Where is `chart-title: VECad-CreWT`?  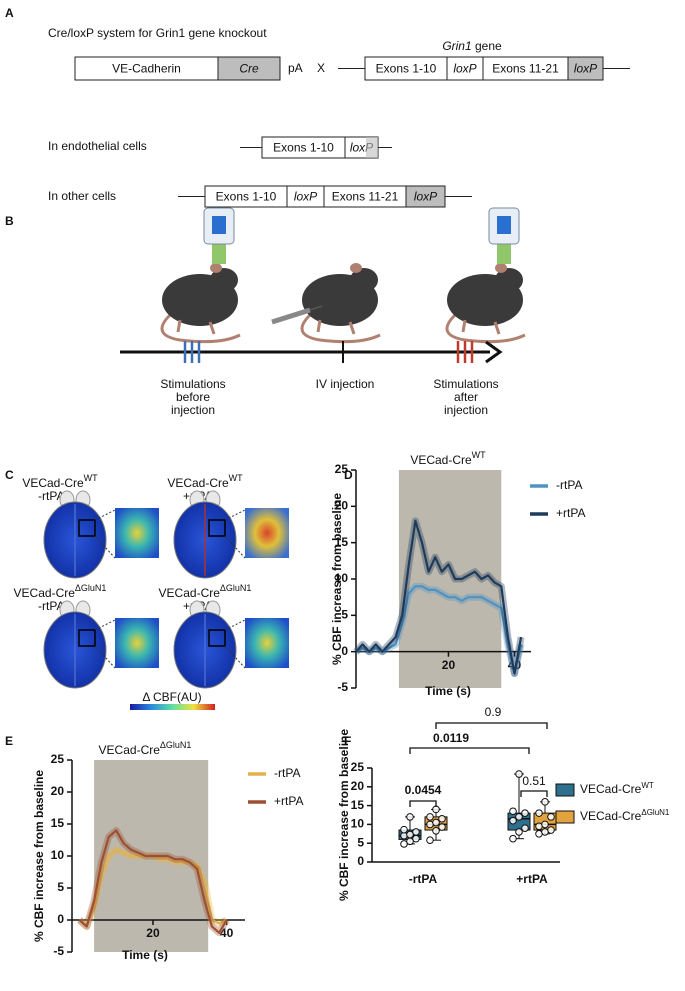 chart-title: VECad-CreWT is located at coordinates (448, 458).